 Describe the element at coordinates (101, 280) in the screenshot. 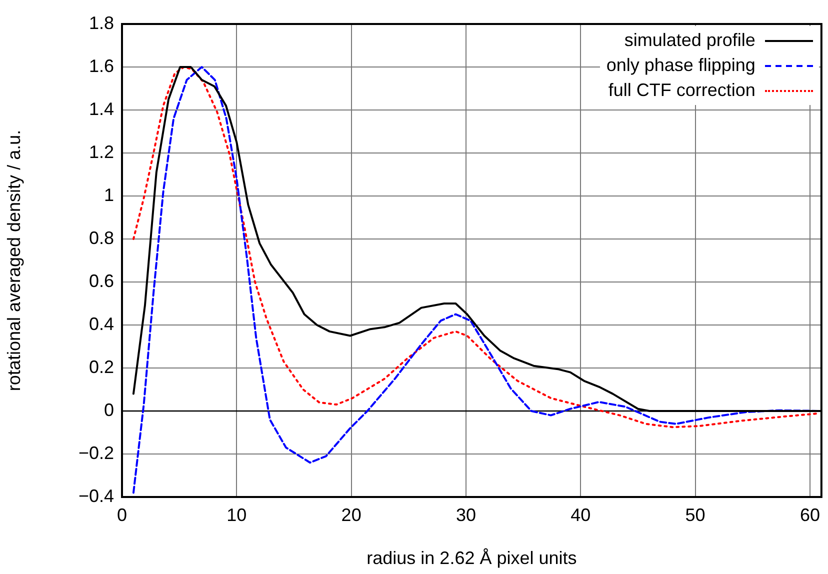

I see `y-tick-label: 0.6` at that location.